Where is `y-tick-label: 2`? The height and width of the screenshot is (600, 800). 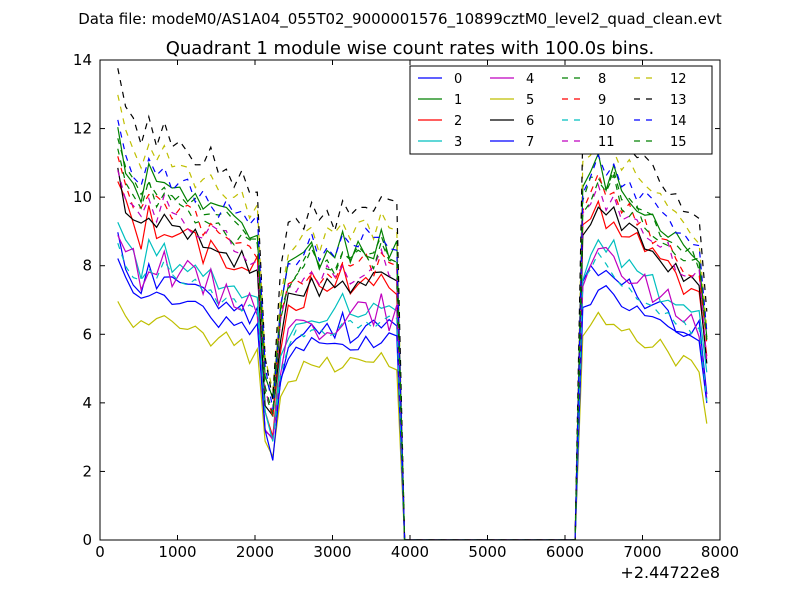
y-tick-label: 2 is located at coordinates (87, 471).